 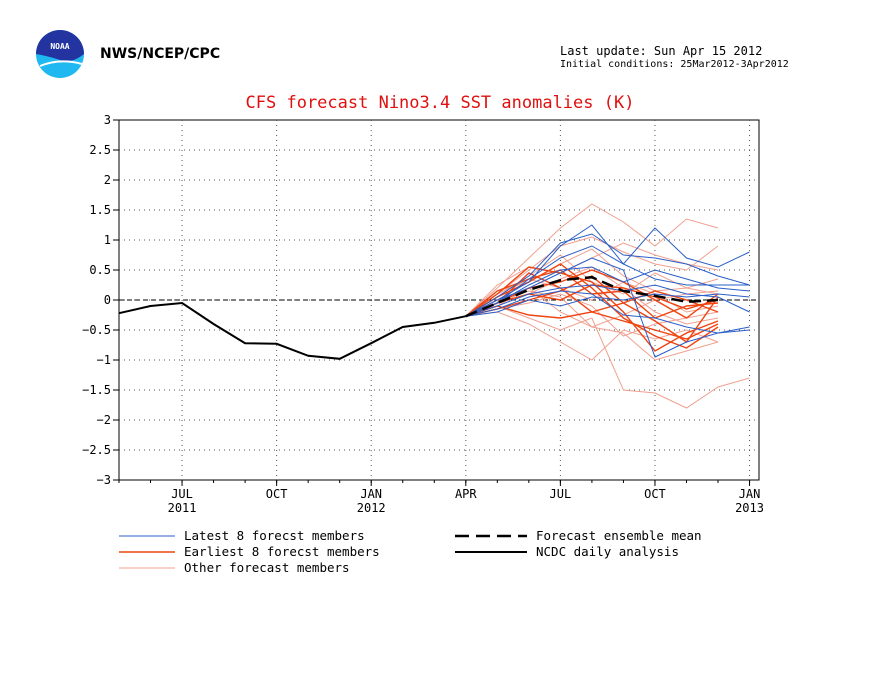 I want to click on x-tick-year: 2011, so click(x=182, y=508).